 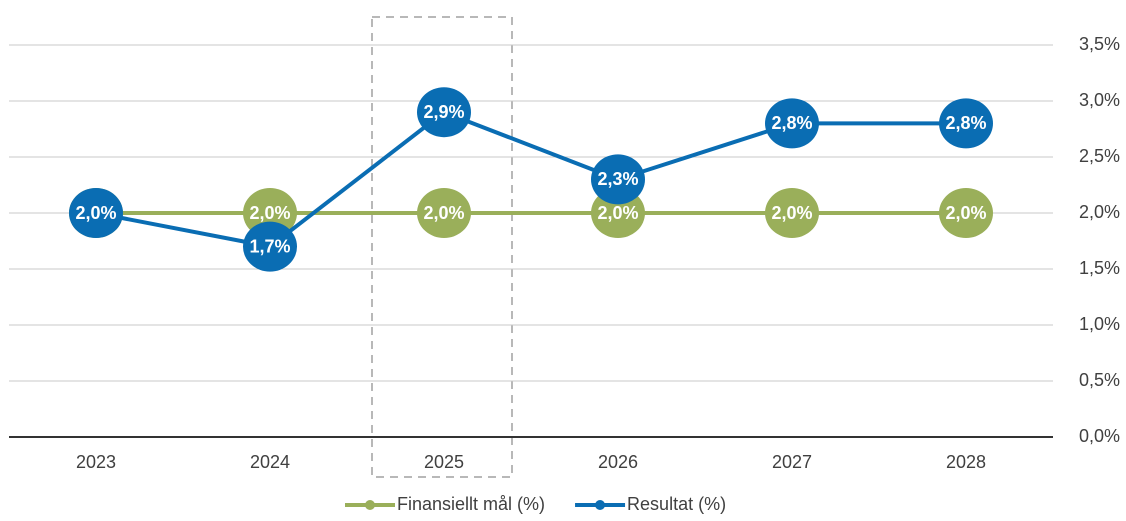 I want to click on x-tick-label: 2027, so click(x=792, y=462).